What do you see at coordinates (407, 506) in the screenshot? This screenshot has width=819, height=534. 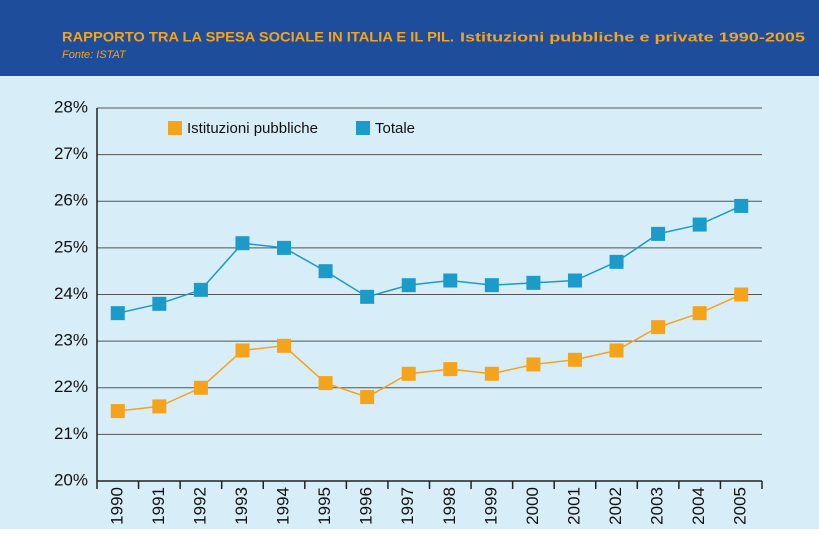 I see `x-tick-label: 1997` at bounding box center [407, 506].